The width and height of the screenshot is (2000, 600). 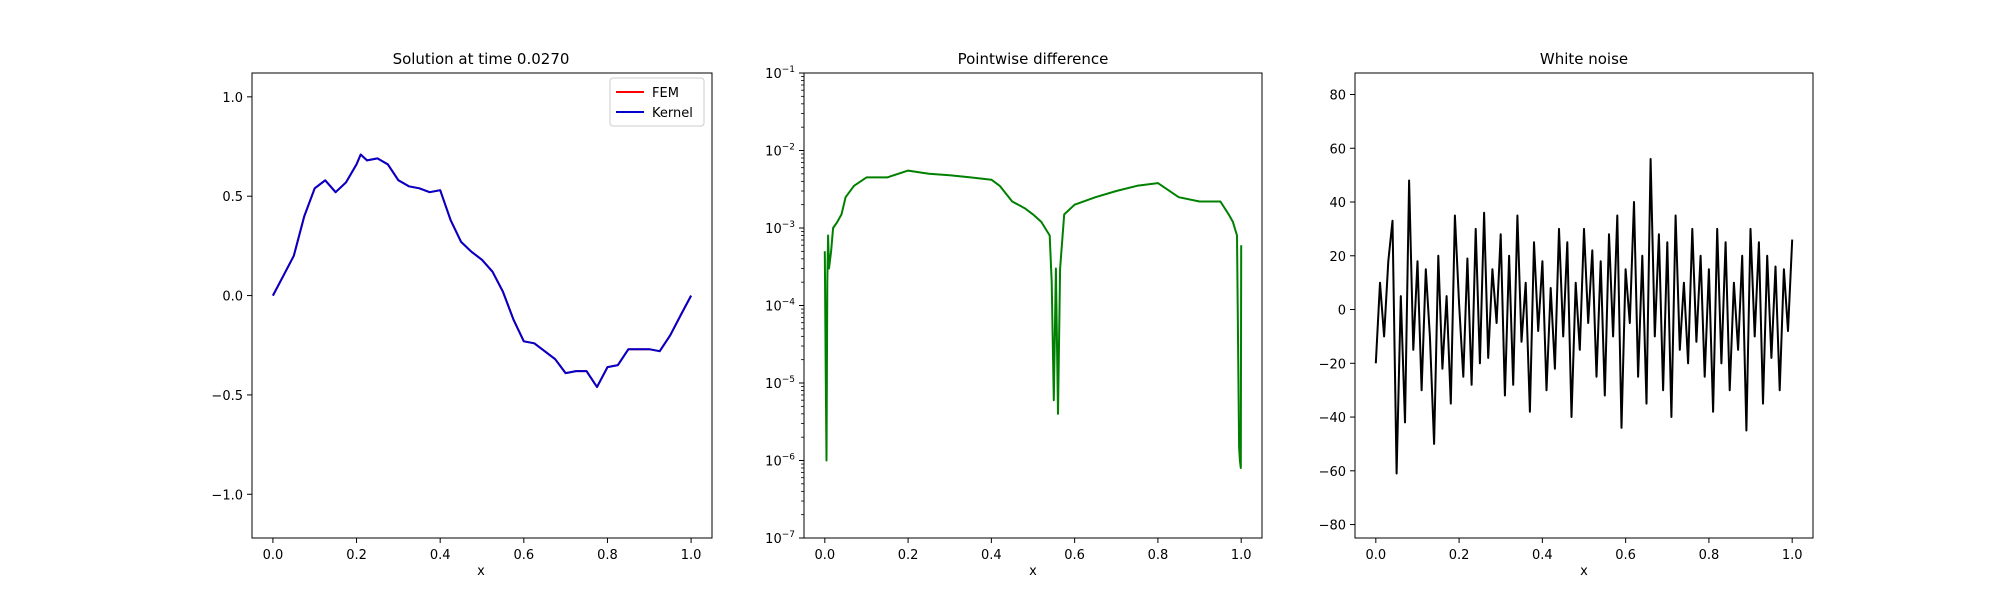 I want to click on panel-solution-x-tick-label: 0.2, so click(x=356, y=555).